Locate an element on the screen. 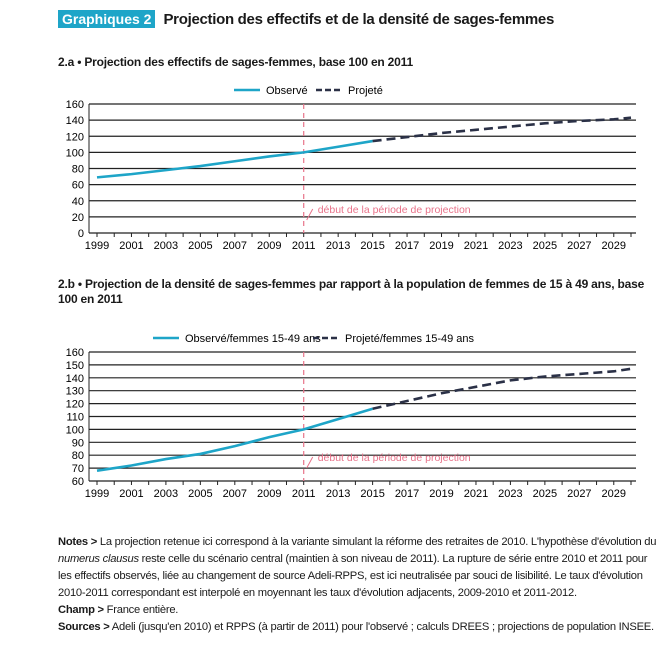 The image size is (668, 645). legend-label: Projeté/femmes 15-49 ans is located at coordinates (410, 339).